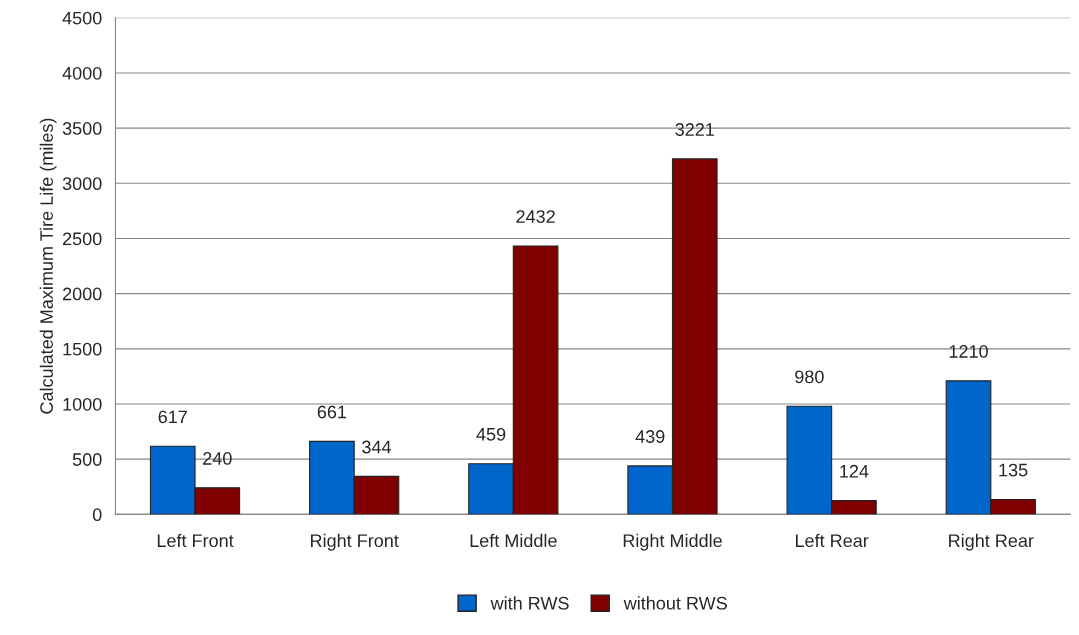 The width and height of the screenshot is (1079, 635). I want to click on y-axis-title: Calculated Maximum Tire Life (miles), so click(48, 266).